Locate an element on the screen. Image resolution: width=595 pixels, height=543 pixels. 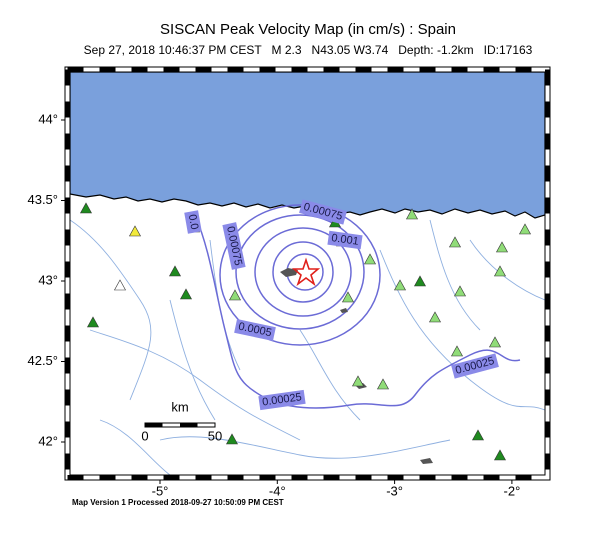
lon-tick-label: -3° is located at coordinates (394, 490).